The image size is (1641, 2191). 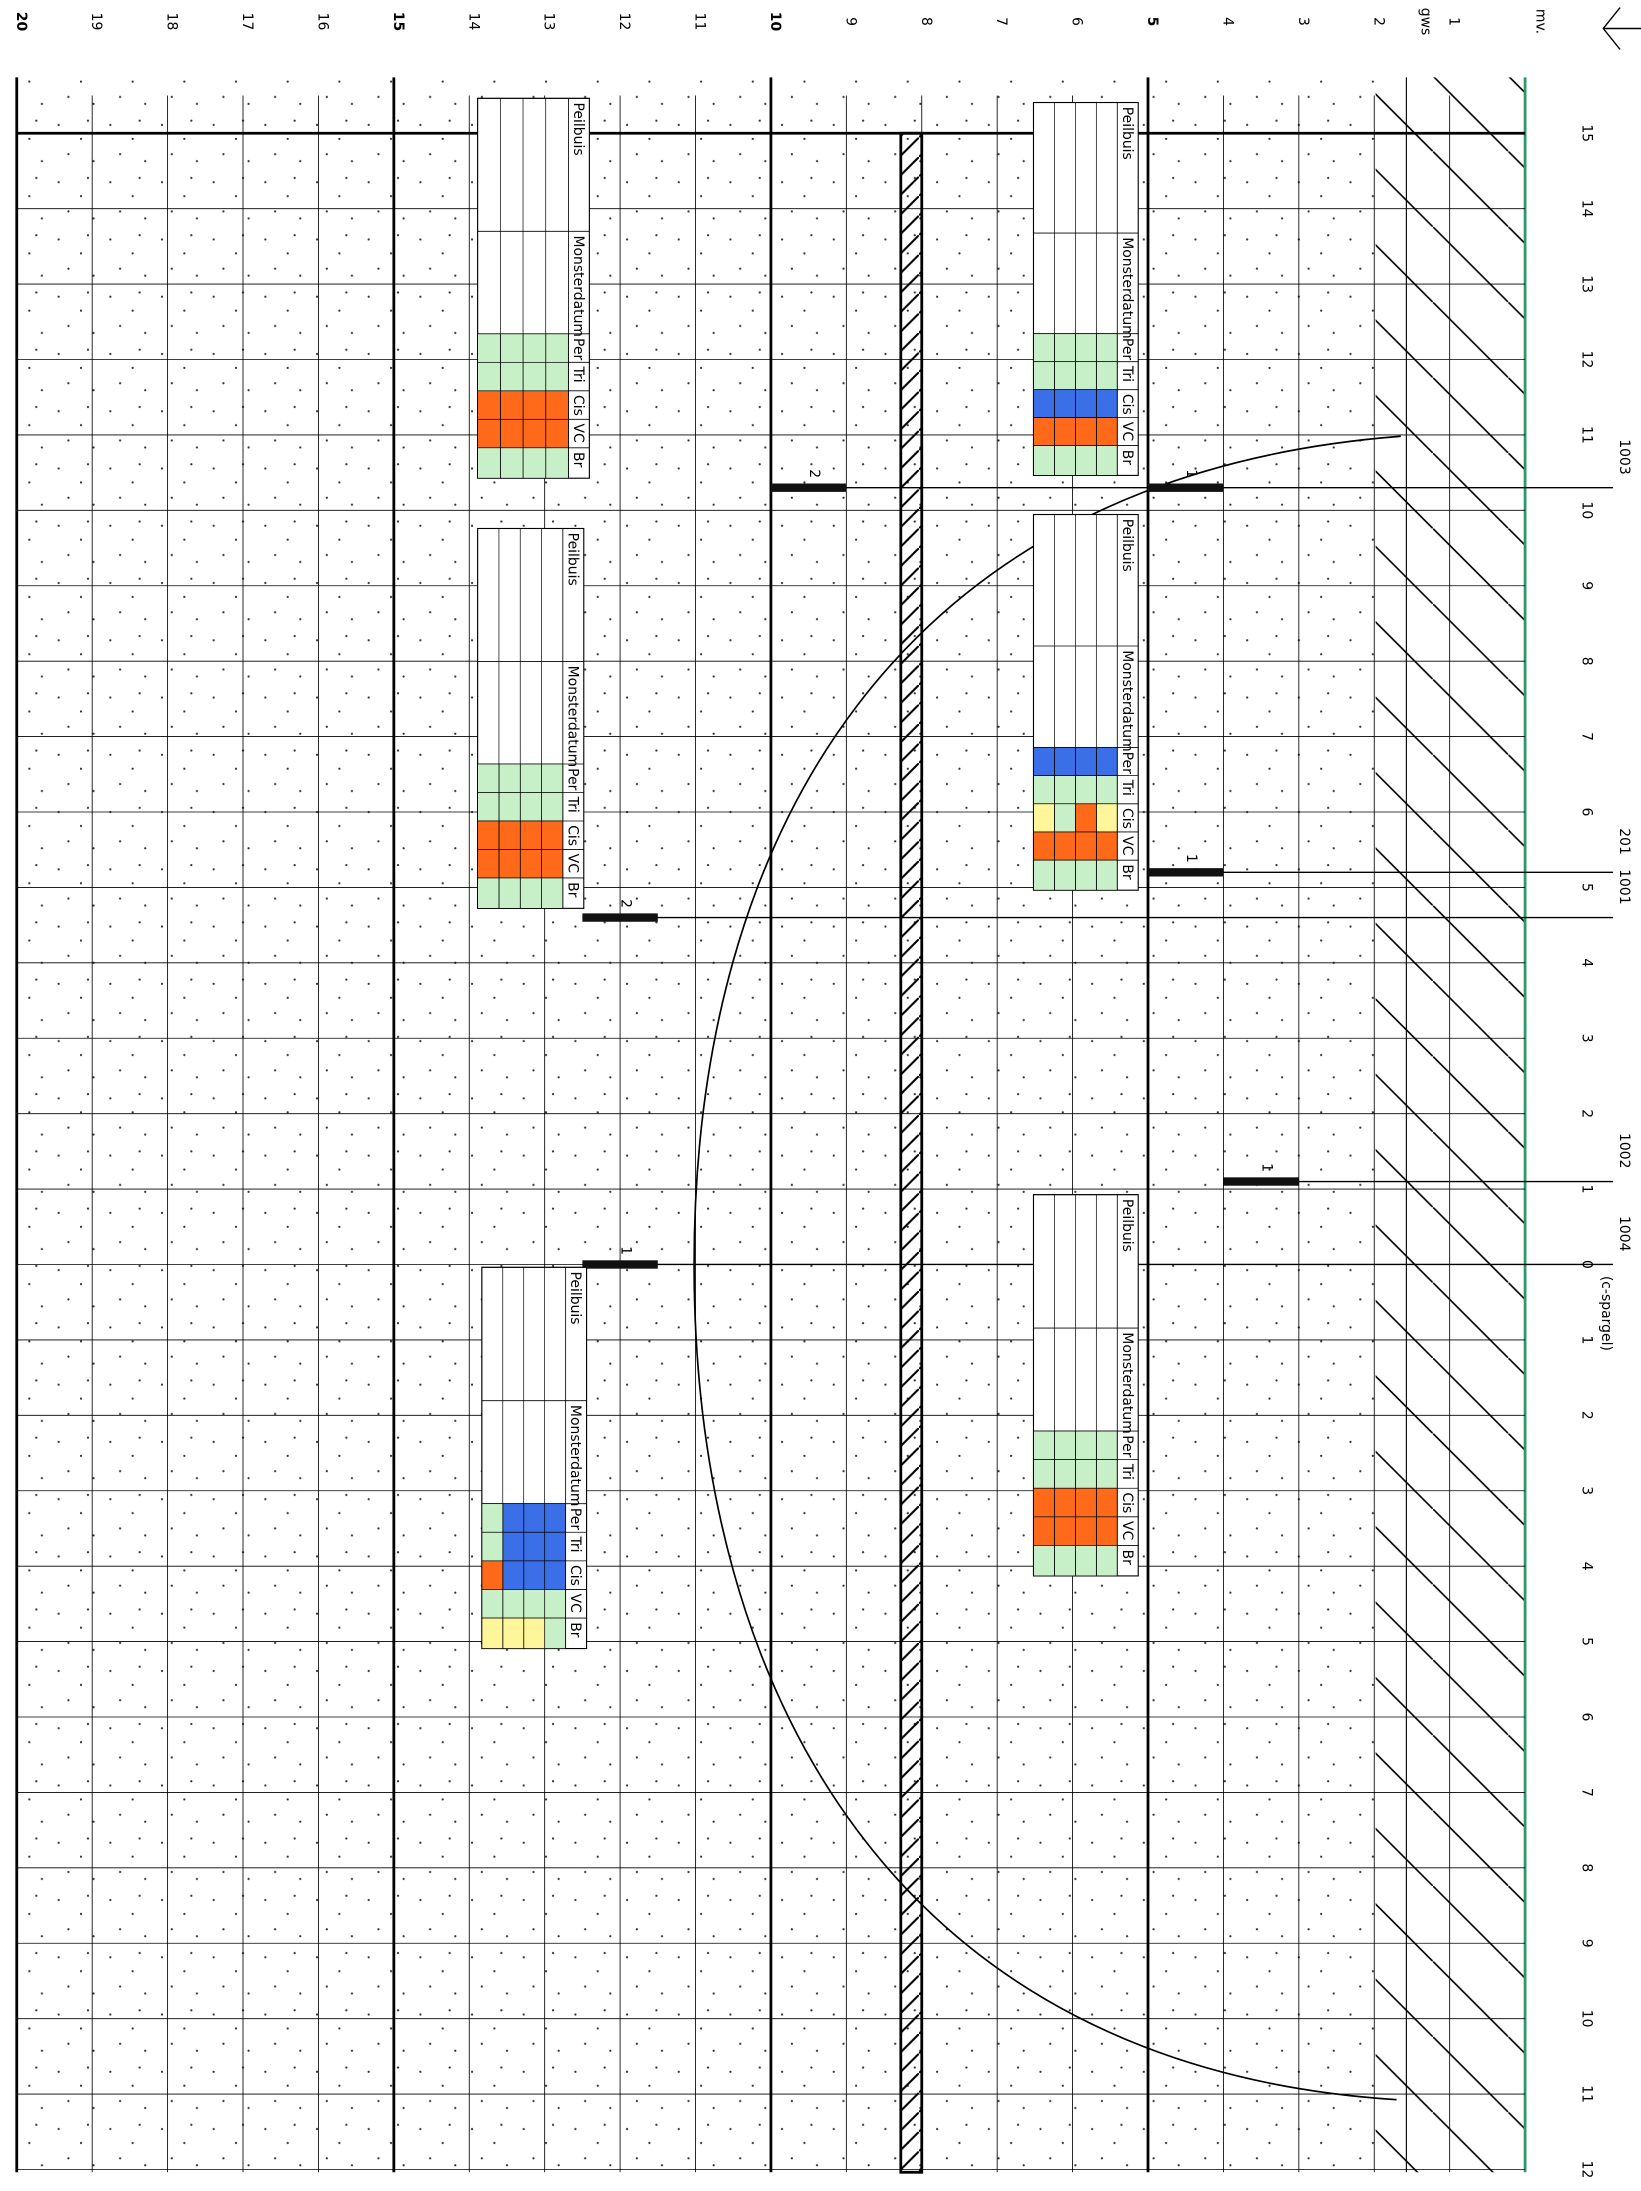 What do you see at coordinates (1586, 209) in the screenshot?
I see `position-tick-label: 14` at bounding box center [1586, 209].